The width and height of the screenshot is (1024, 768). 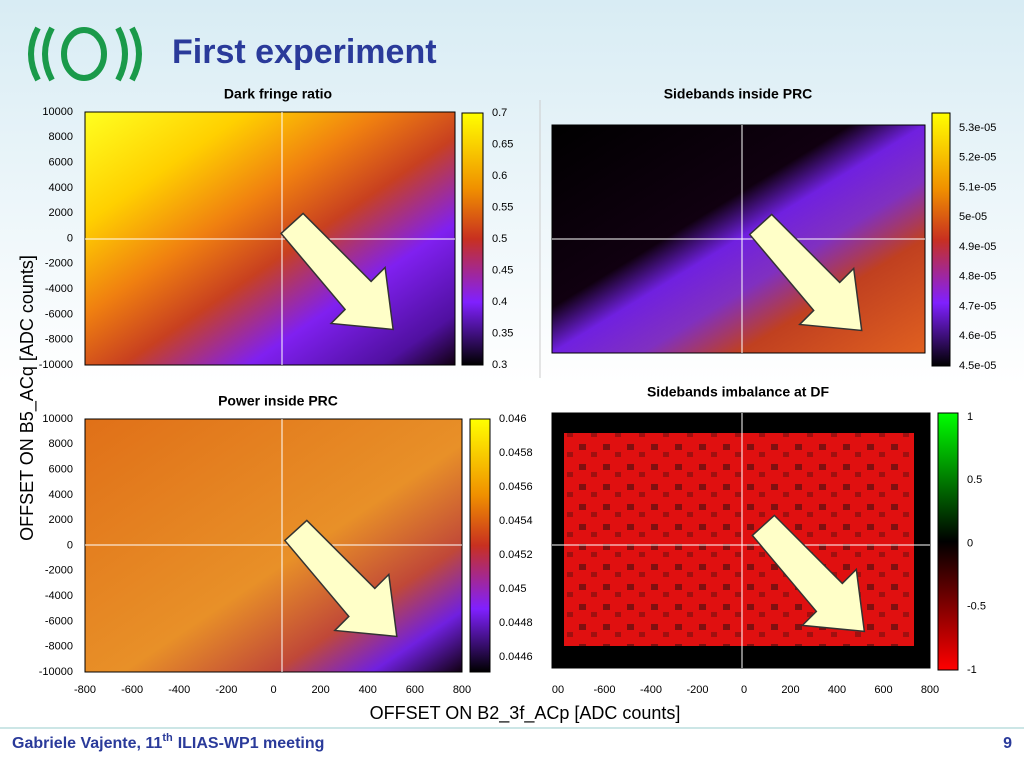 I want to click on colorbar-tick-label: 1, so click(x=970, y=417).